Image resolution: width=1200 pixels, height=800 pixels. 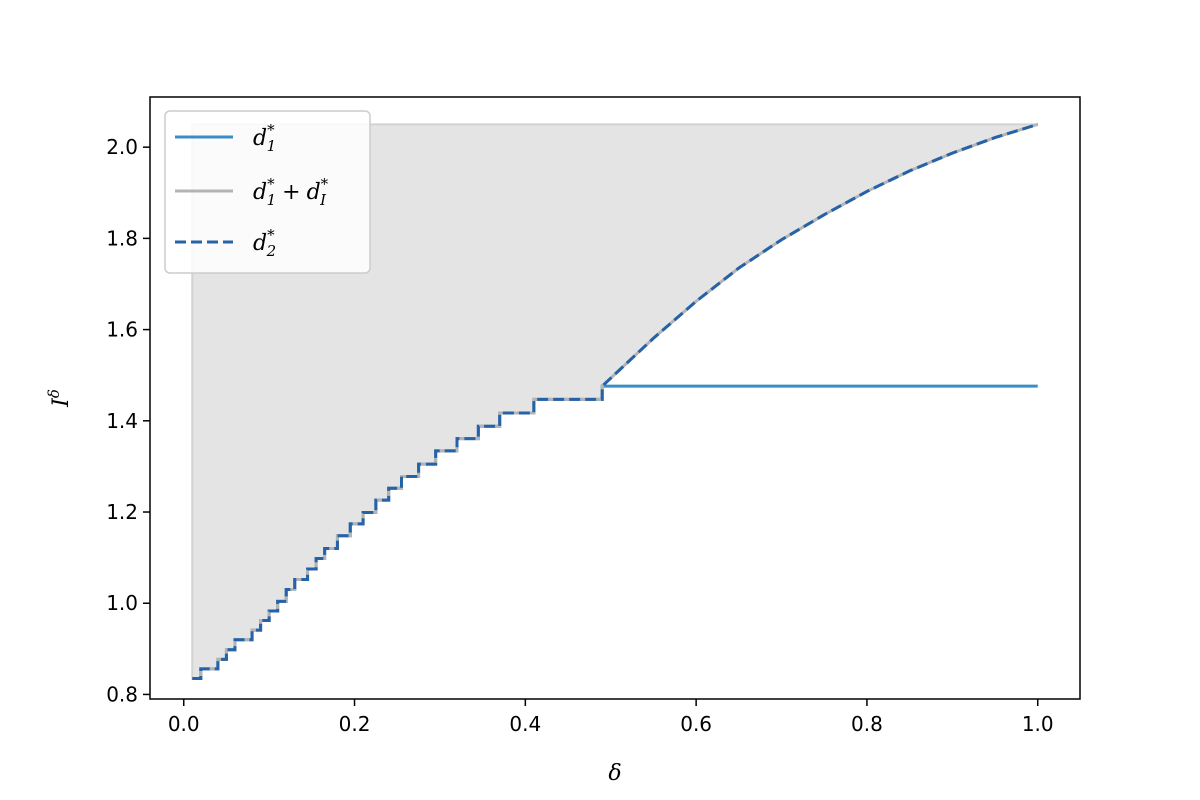 I want to click on x-tick-label: 0.2, so click(x=355, y=724).